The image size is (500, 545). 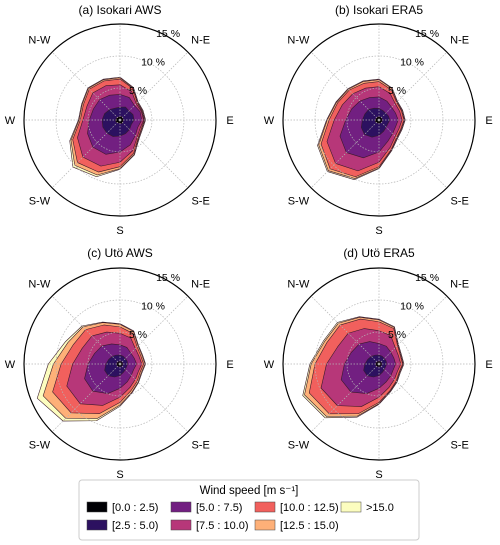 What do you see at coordinates (222, 526) in the screenshot?
I see `legend-label: [7.5 : 10.0)` at bounding box center [222, 526].